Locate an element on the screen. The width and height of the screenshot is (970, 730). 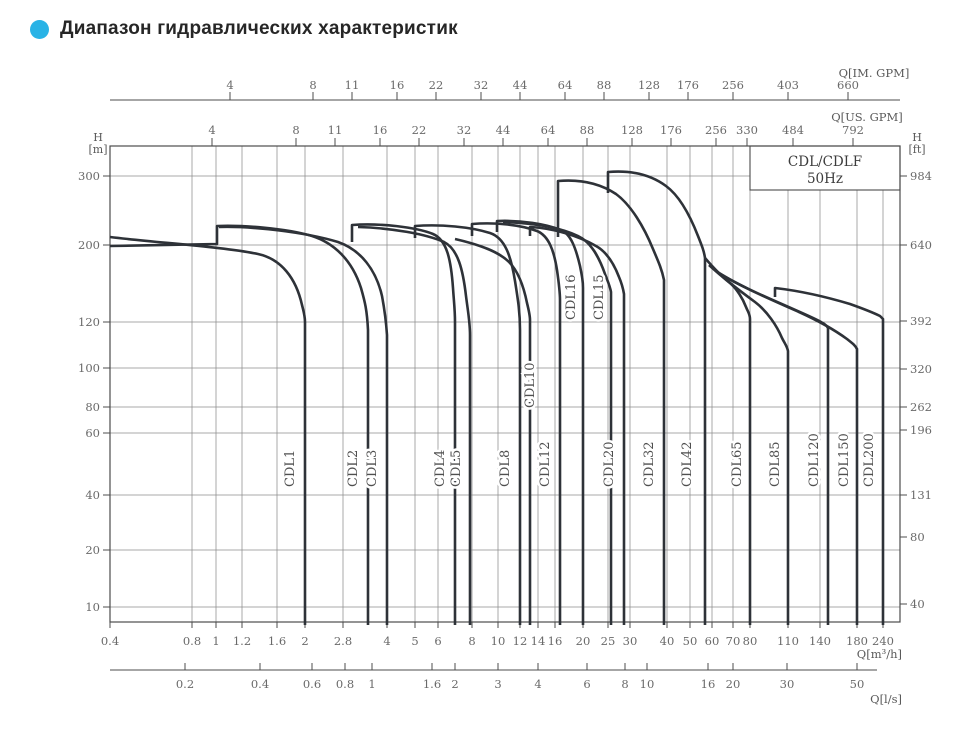
tick-label-m3h: 8 is located at coordinates (471, 641).